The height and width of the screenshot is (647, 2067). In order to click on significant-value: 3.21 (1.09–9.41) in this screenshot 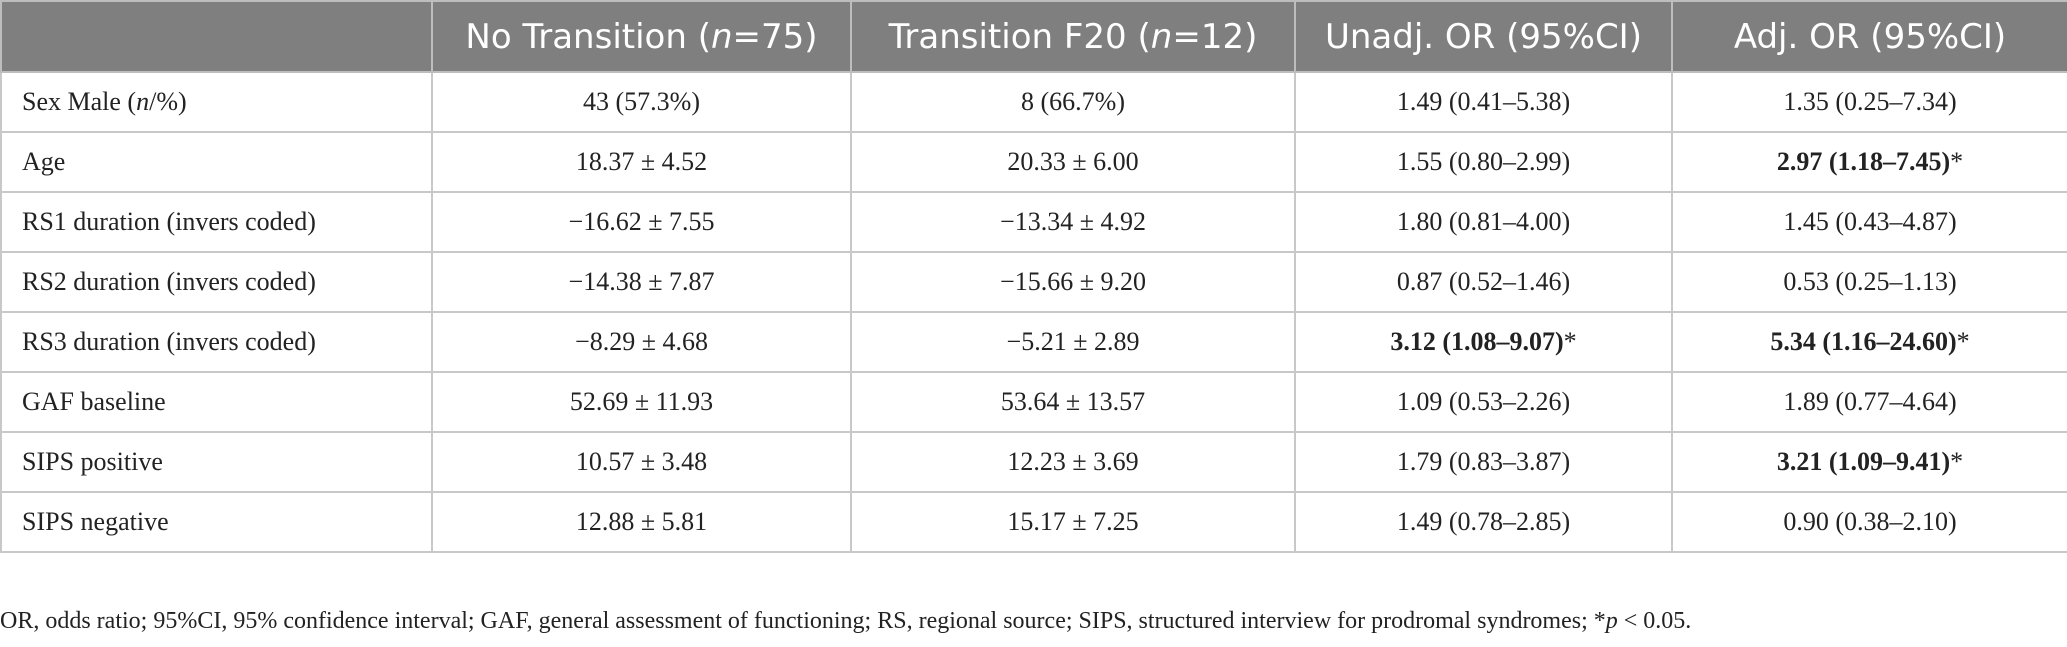, I will do `click(1863, 461)`.